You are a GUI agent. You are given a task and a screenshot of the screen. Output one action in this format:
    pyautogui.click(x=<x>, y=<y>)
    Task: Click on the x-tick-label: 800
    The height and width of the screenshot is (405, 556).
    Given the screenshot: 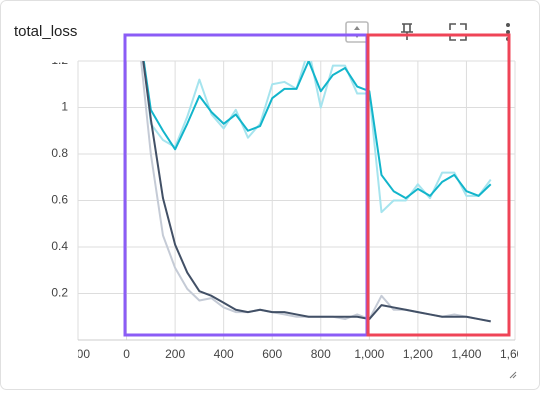 What is the action you would take?
    pyautogui.click(x=321, y=354)
    